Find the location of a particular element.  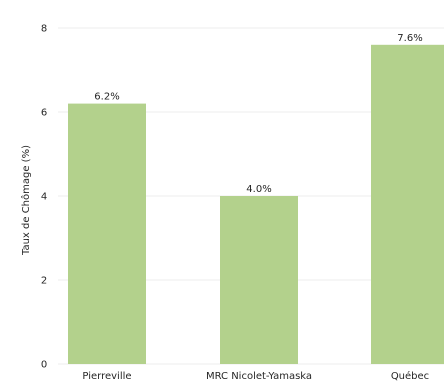

x-category-label: Pierreville is located at coordinates (106, 376).